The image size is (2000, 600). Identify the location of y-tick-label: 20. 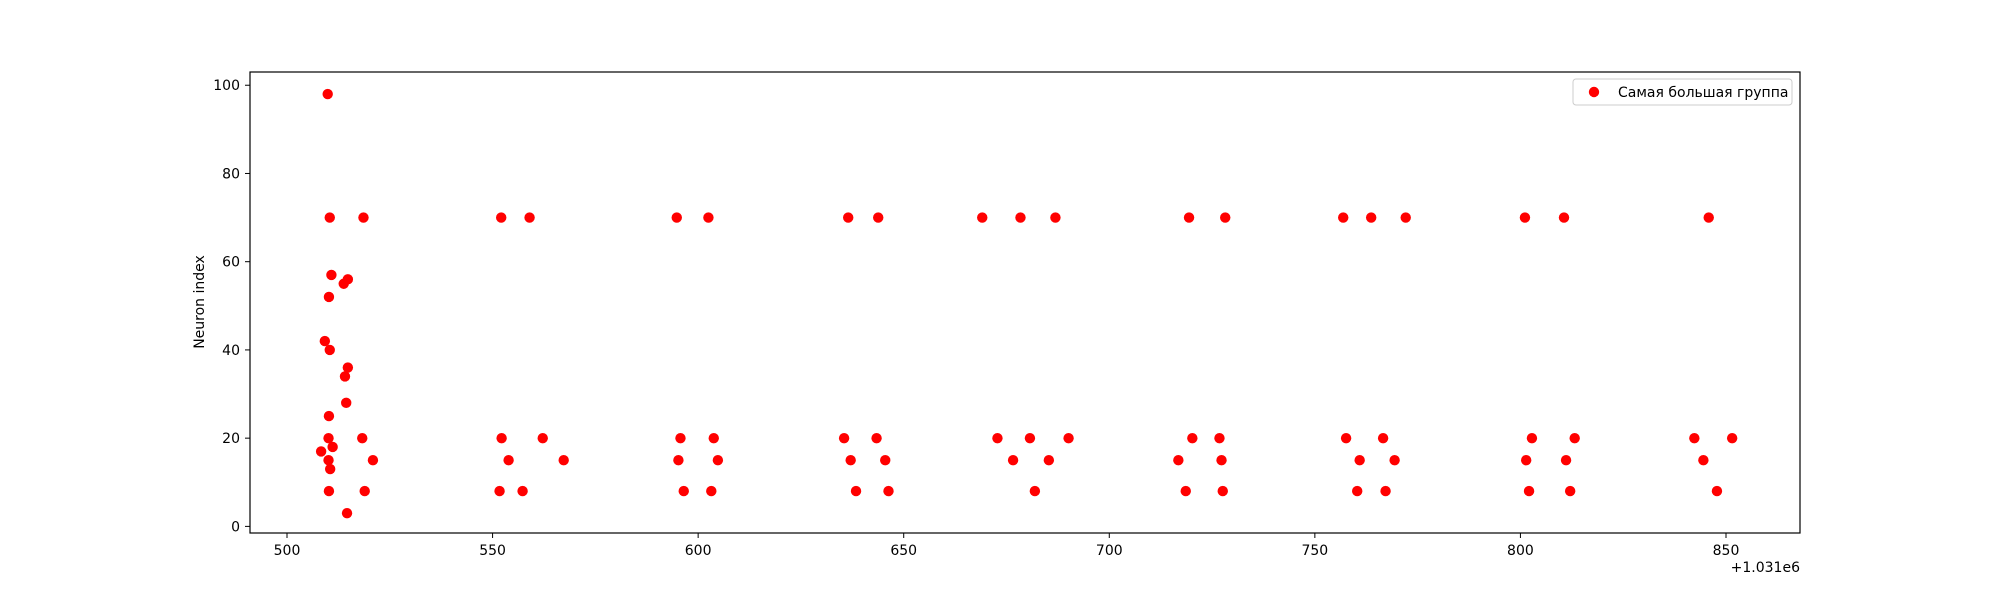
(231, 439).